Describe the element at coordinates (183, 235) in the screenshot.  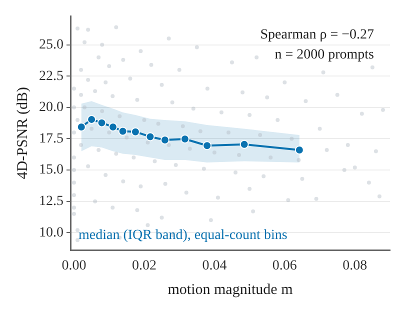
I see `text: median (IQR band), equal-count bins` at that location.